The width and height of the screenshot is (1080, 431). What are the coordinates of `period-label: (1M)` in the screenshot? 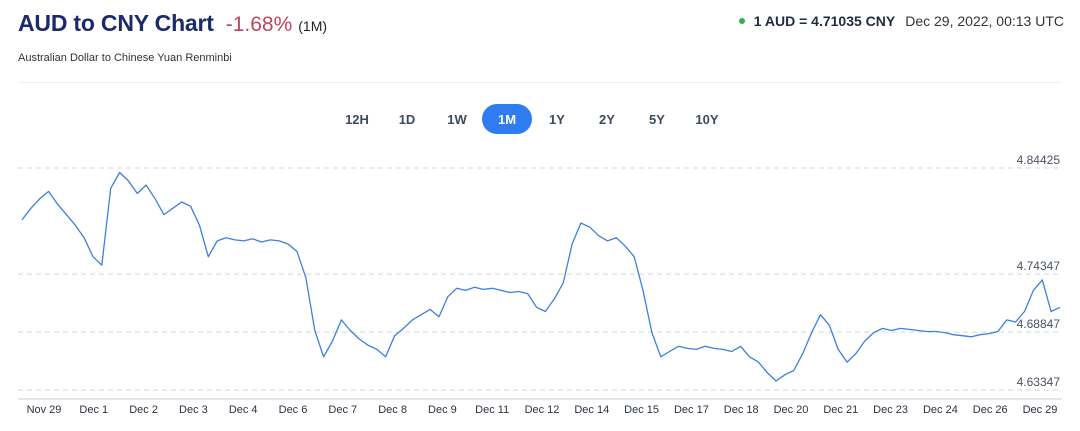 It's located at (313, 26).